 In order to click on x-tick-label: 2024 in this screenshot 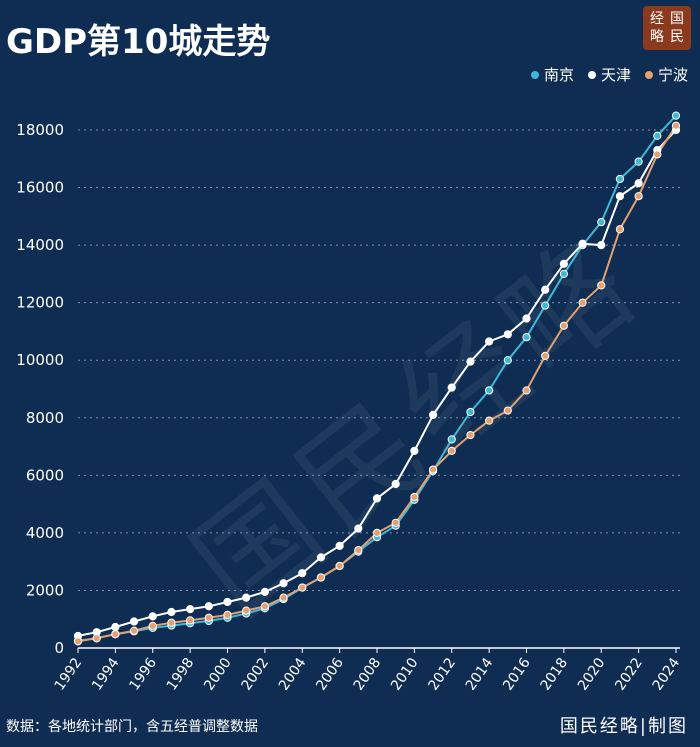, I will do `click(667, 674)`.